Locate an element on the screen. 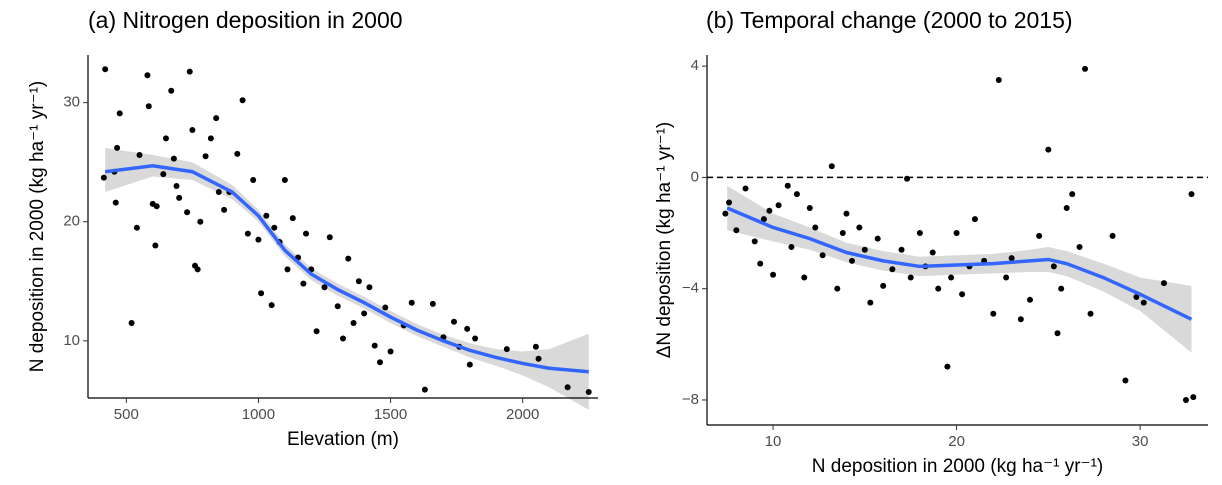 The width and height of the screenshot is (1222, 485). y-tick-label: 20 is located at coordinates (71, 221).